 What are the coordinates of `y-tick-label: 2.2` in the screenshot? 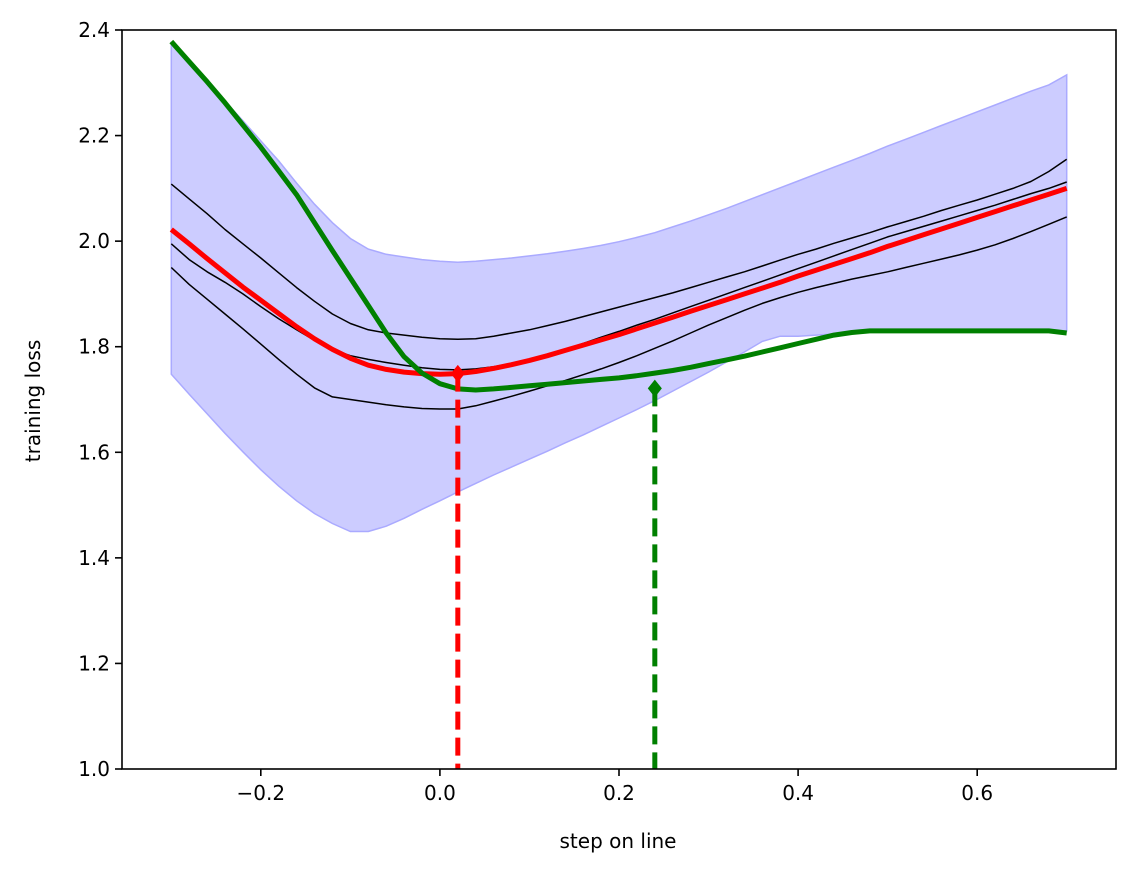 It's located at (94, 136).